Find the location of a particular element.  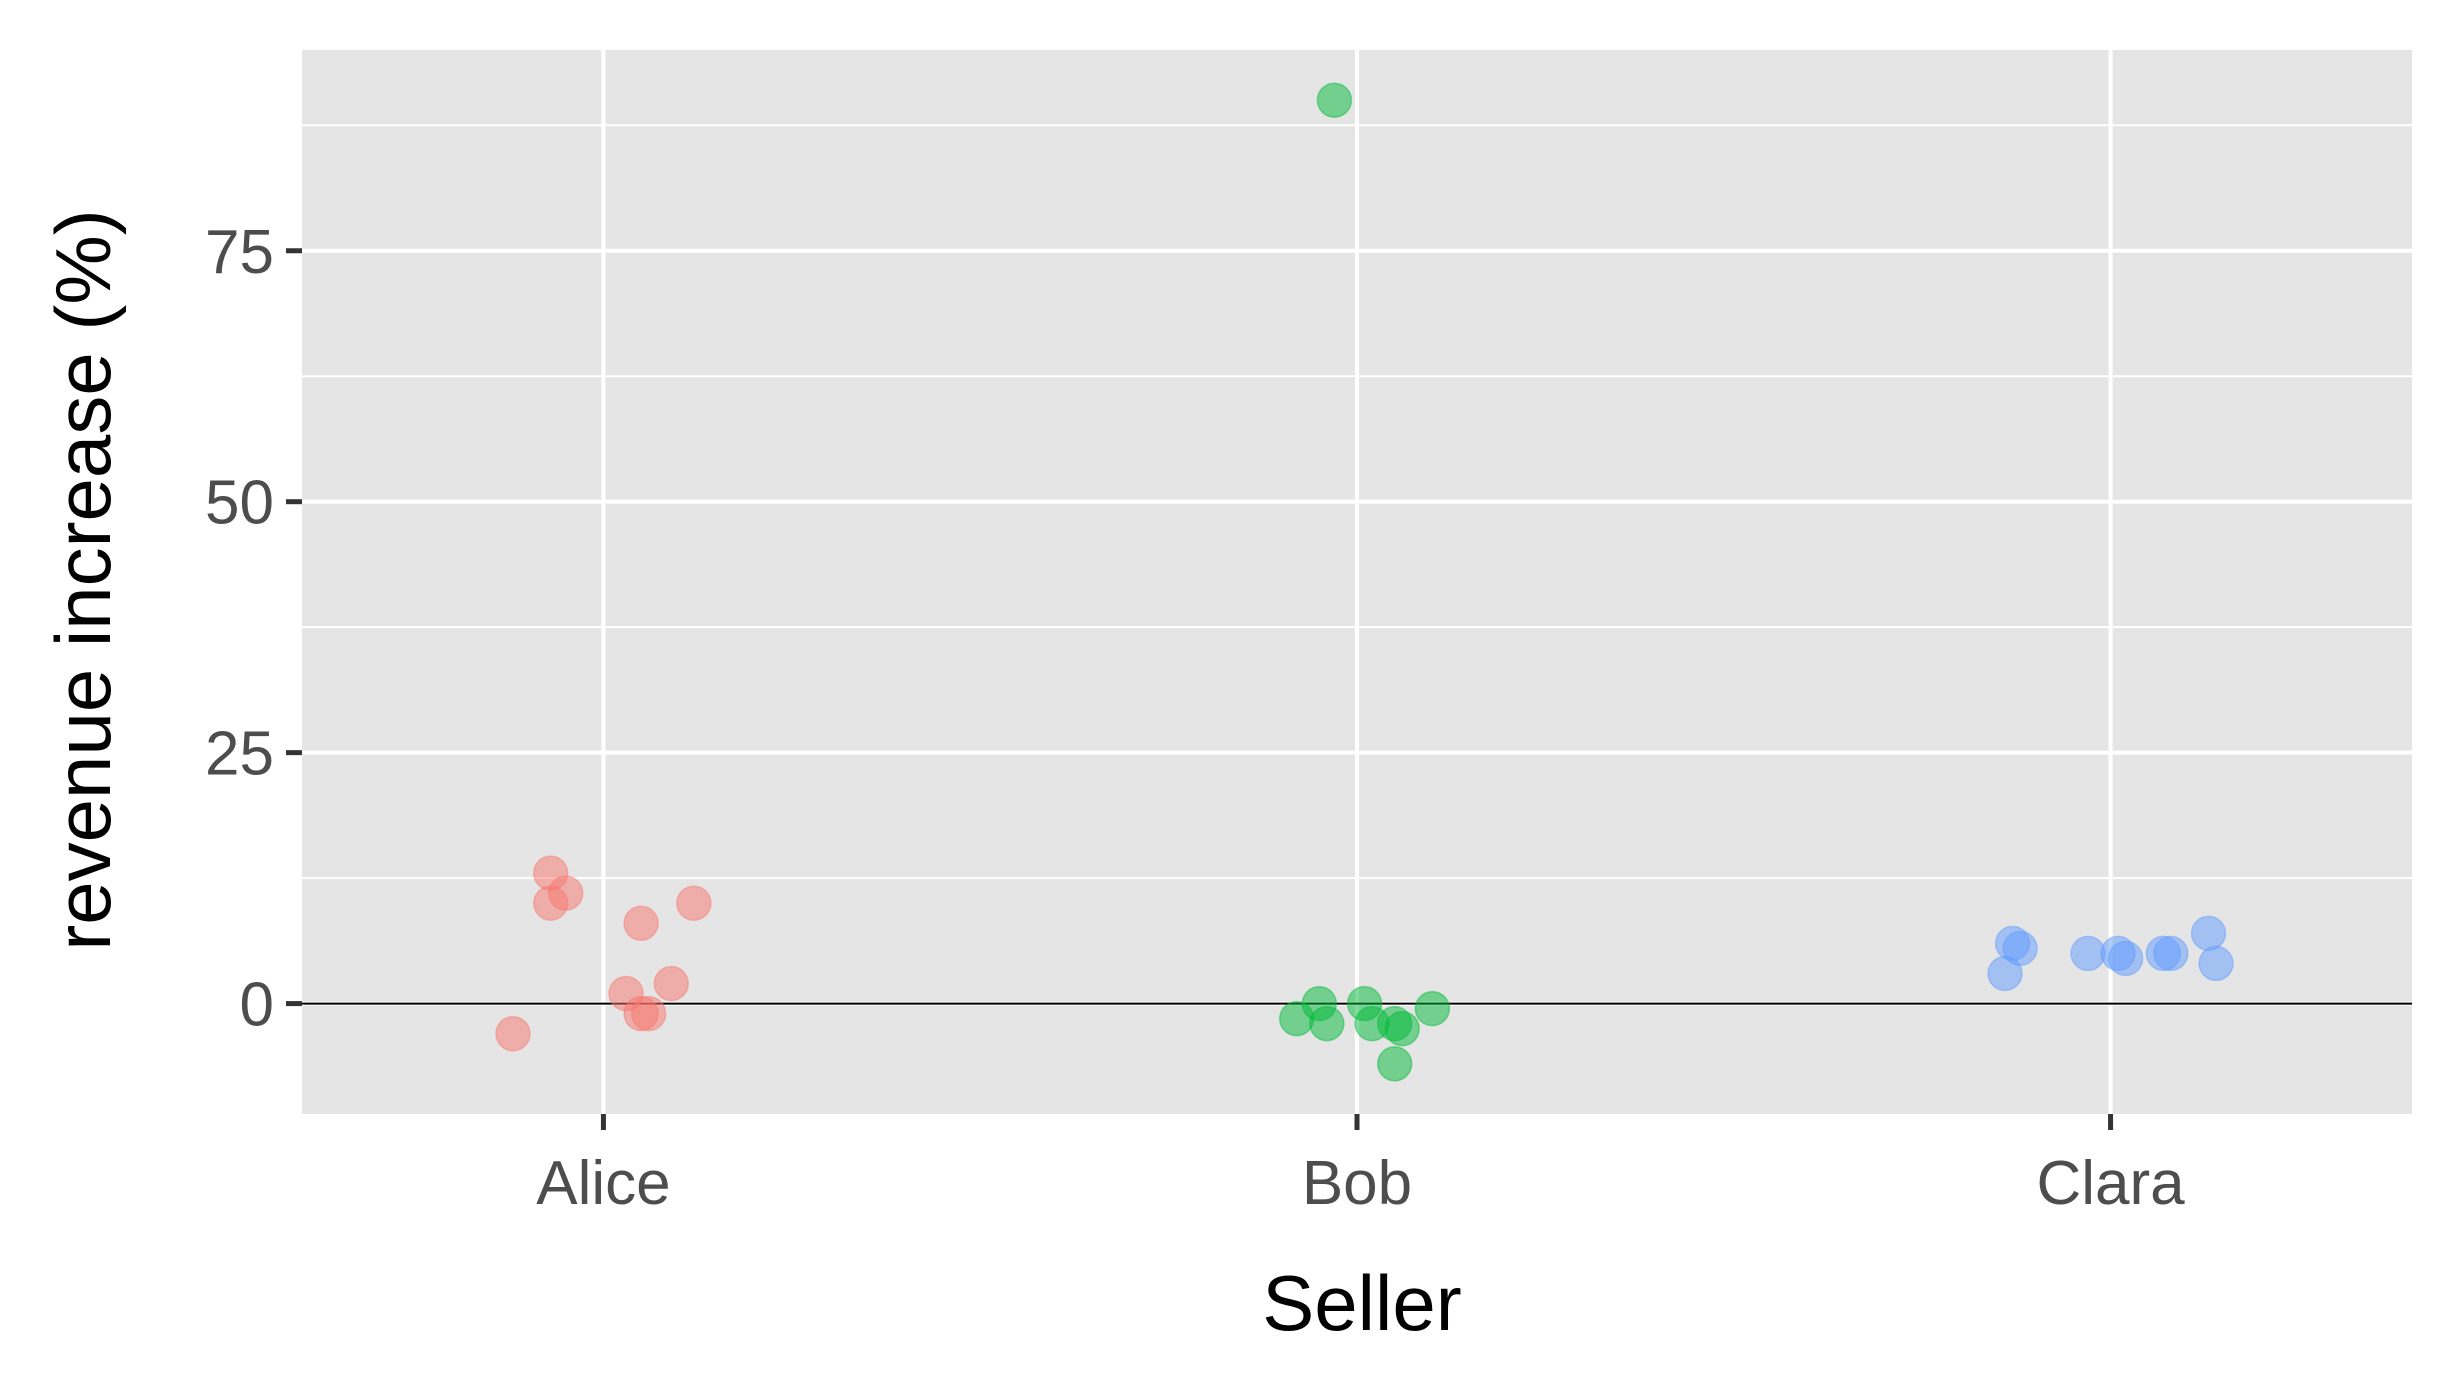

x-tick-label: Clara is located at coordinates (2110, 1183).